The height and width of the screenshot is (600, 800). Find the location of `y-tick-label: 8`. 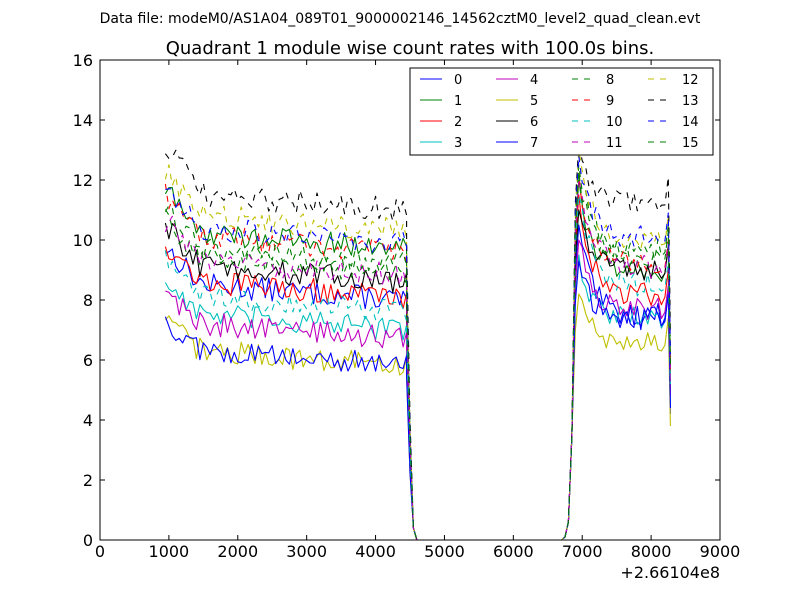

y-tick-label: 8 is located at coordinates (88, 300).